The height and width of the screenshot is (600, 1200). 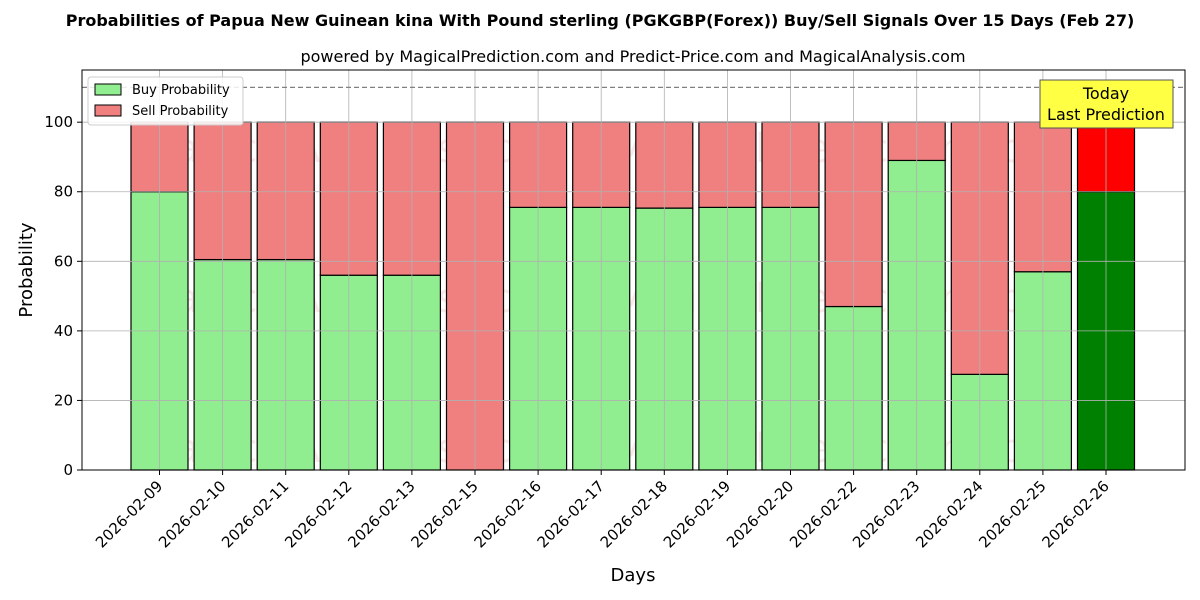 I want to click on today-annotation: Today Last Prediction, so click(x=1106, y=104).